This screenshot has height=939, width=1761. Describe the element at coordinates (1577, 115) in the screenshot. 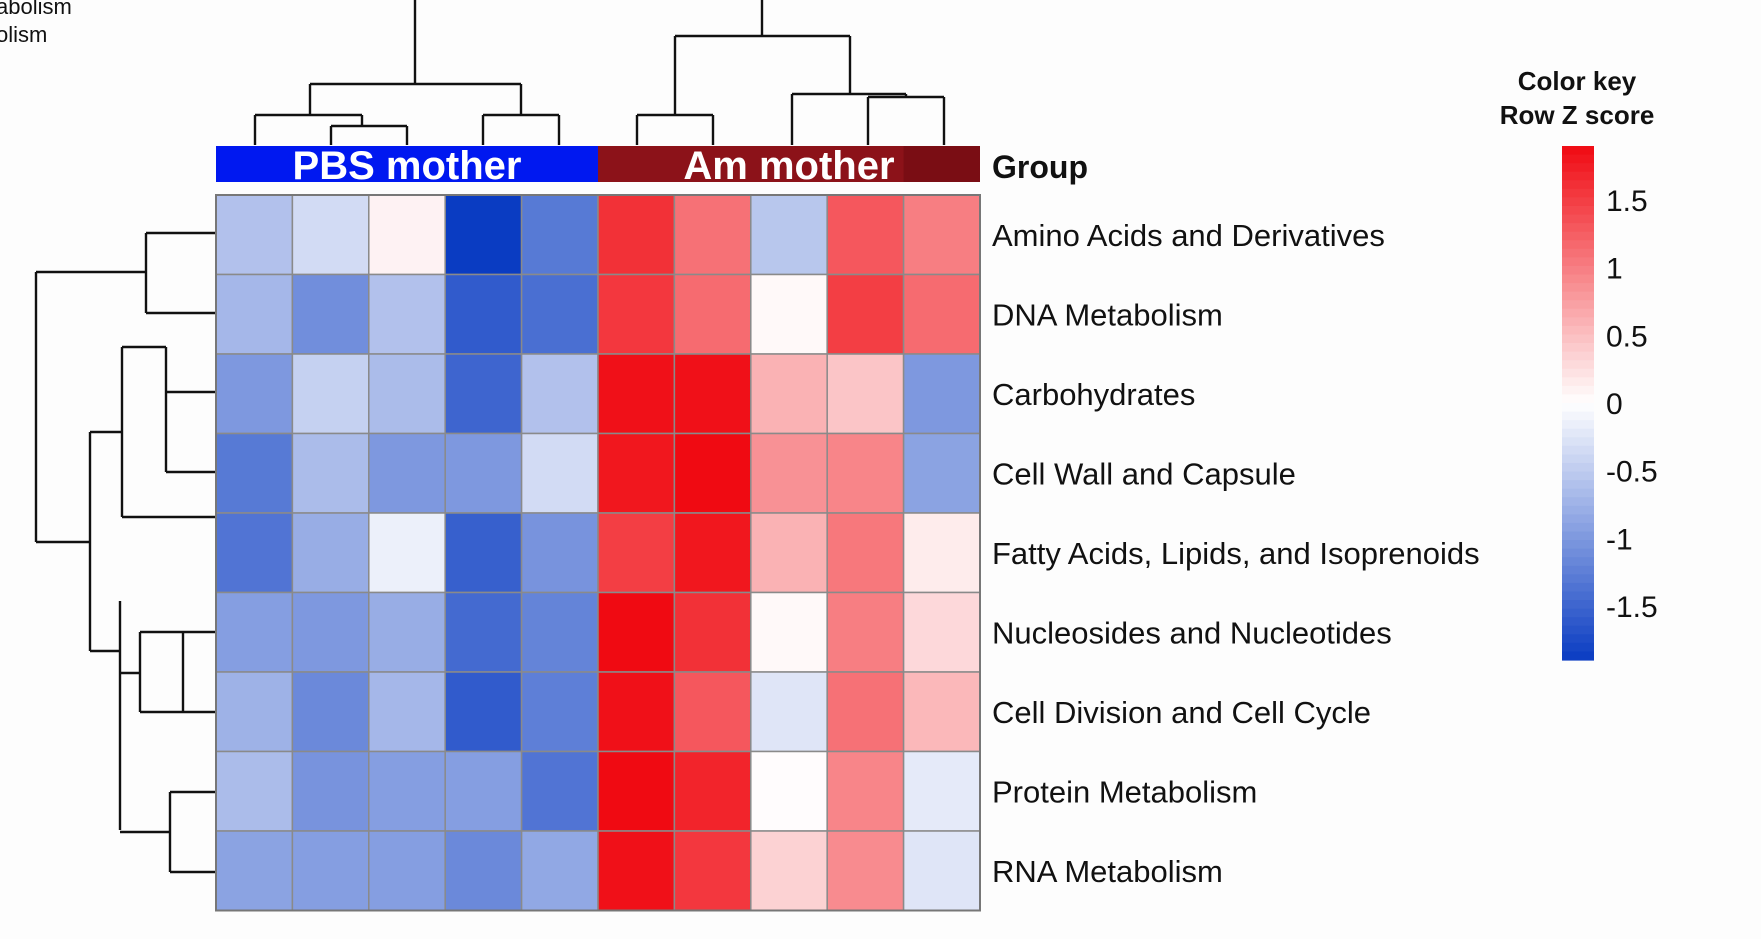

I see `color-key-title-2: Row Z score` at that location.